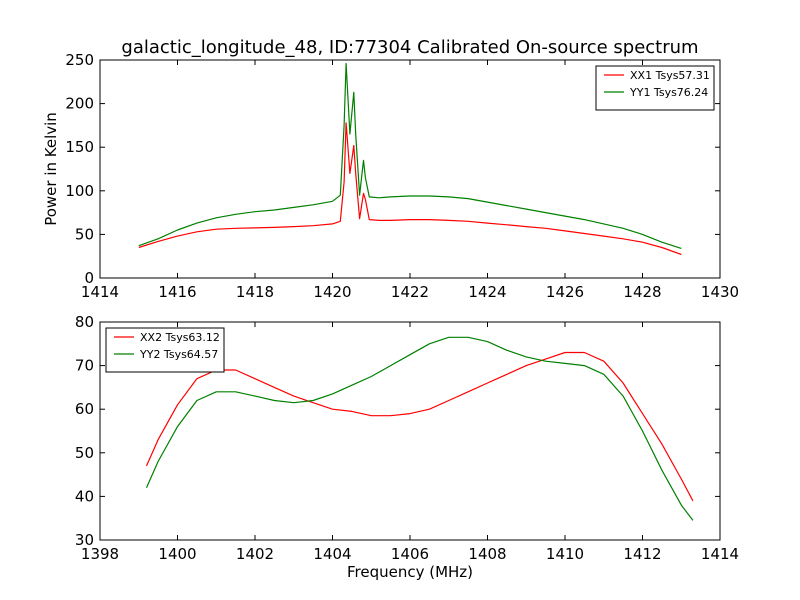 The image size is (800, 600). I want to click on x-tick-label: 1410, so click(565, 554).